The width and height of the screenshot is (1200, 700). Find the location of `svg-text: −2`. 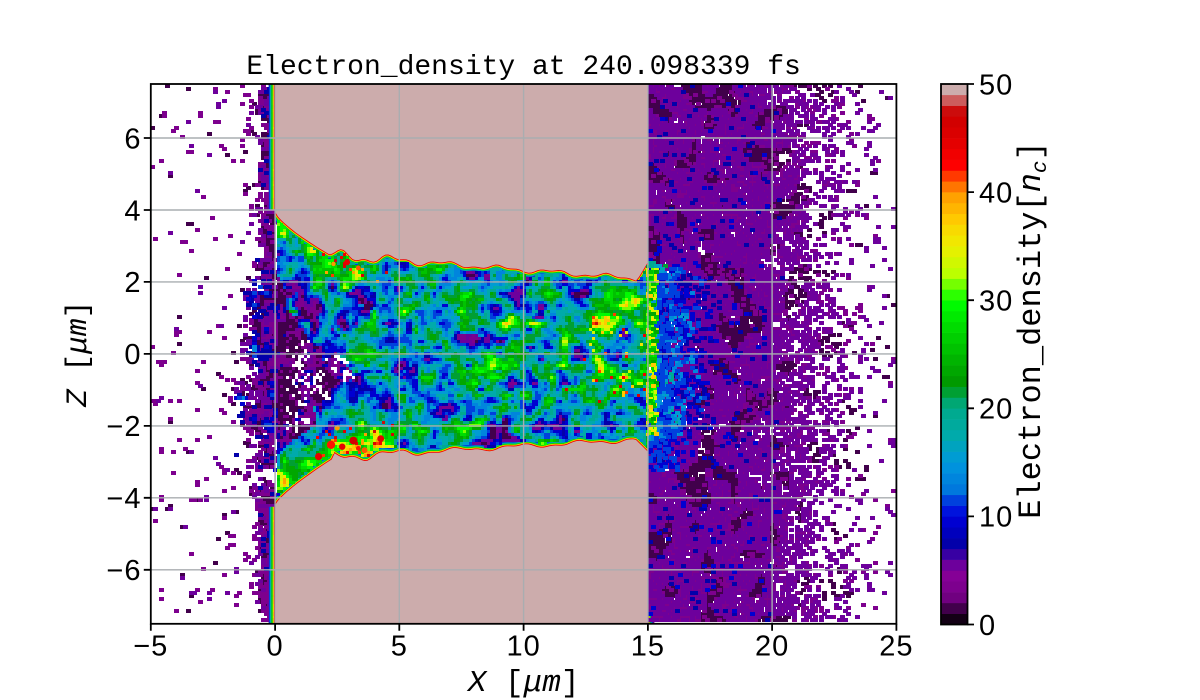

svg-text: −2 is located at coordinates (123, 427).